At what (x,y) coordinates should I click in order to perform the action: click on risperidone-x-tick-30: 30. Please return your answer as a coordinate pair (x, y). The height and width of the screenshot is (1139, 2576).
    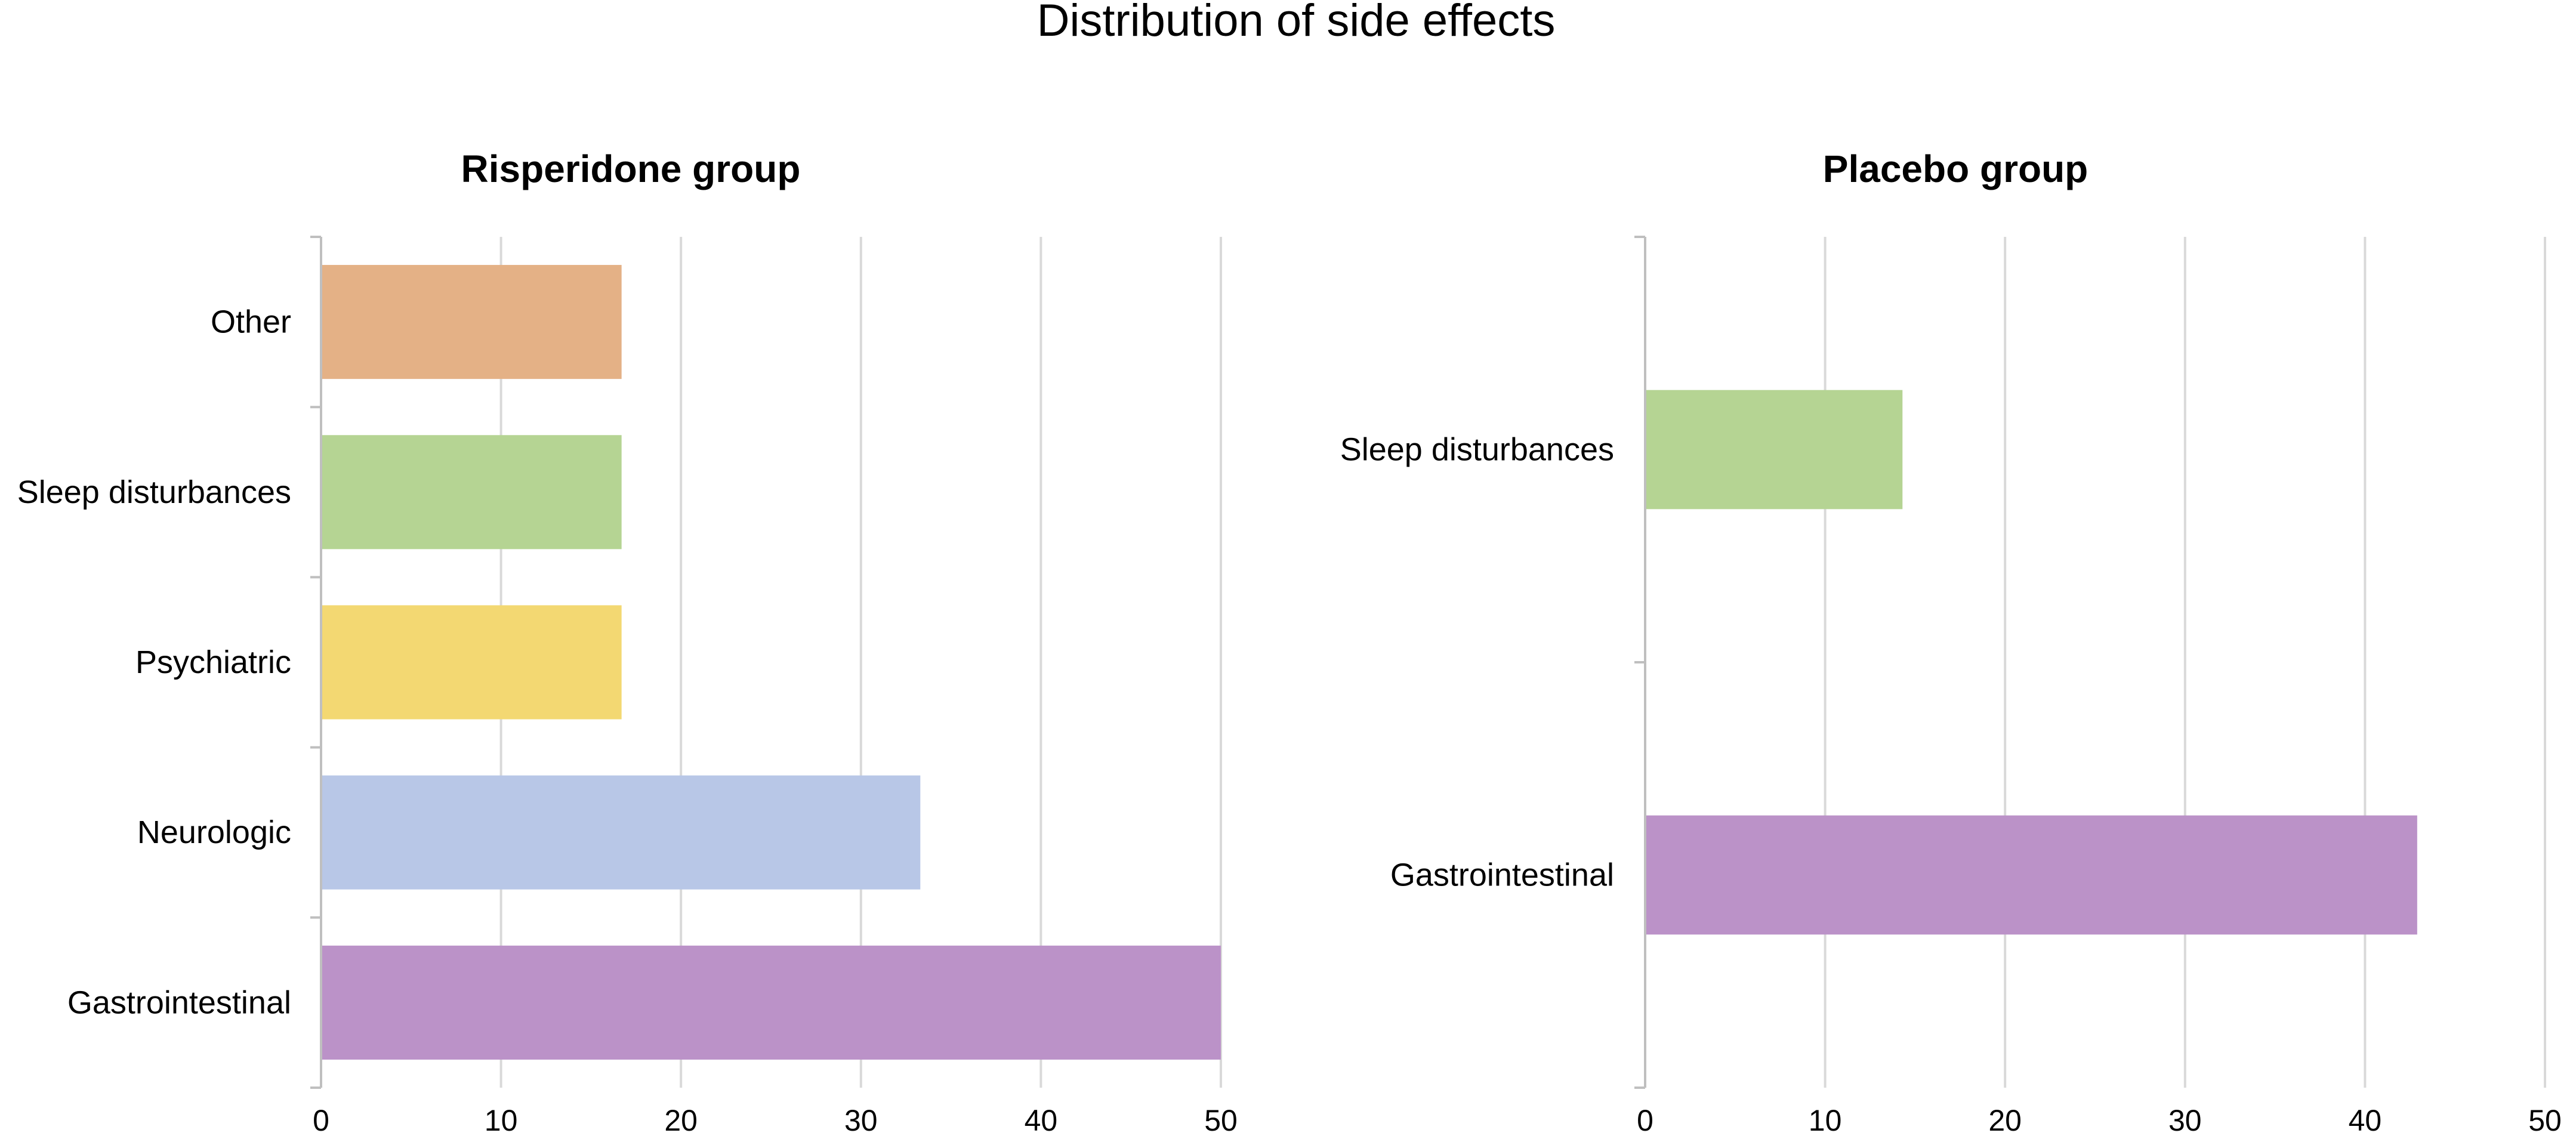
    Looking at the image, I should click on (861, 1120).